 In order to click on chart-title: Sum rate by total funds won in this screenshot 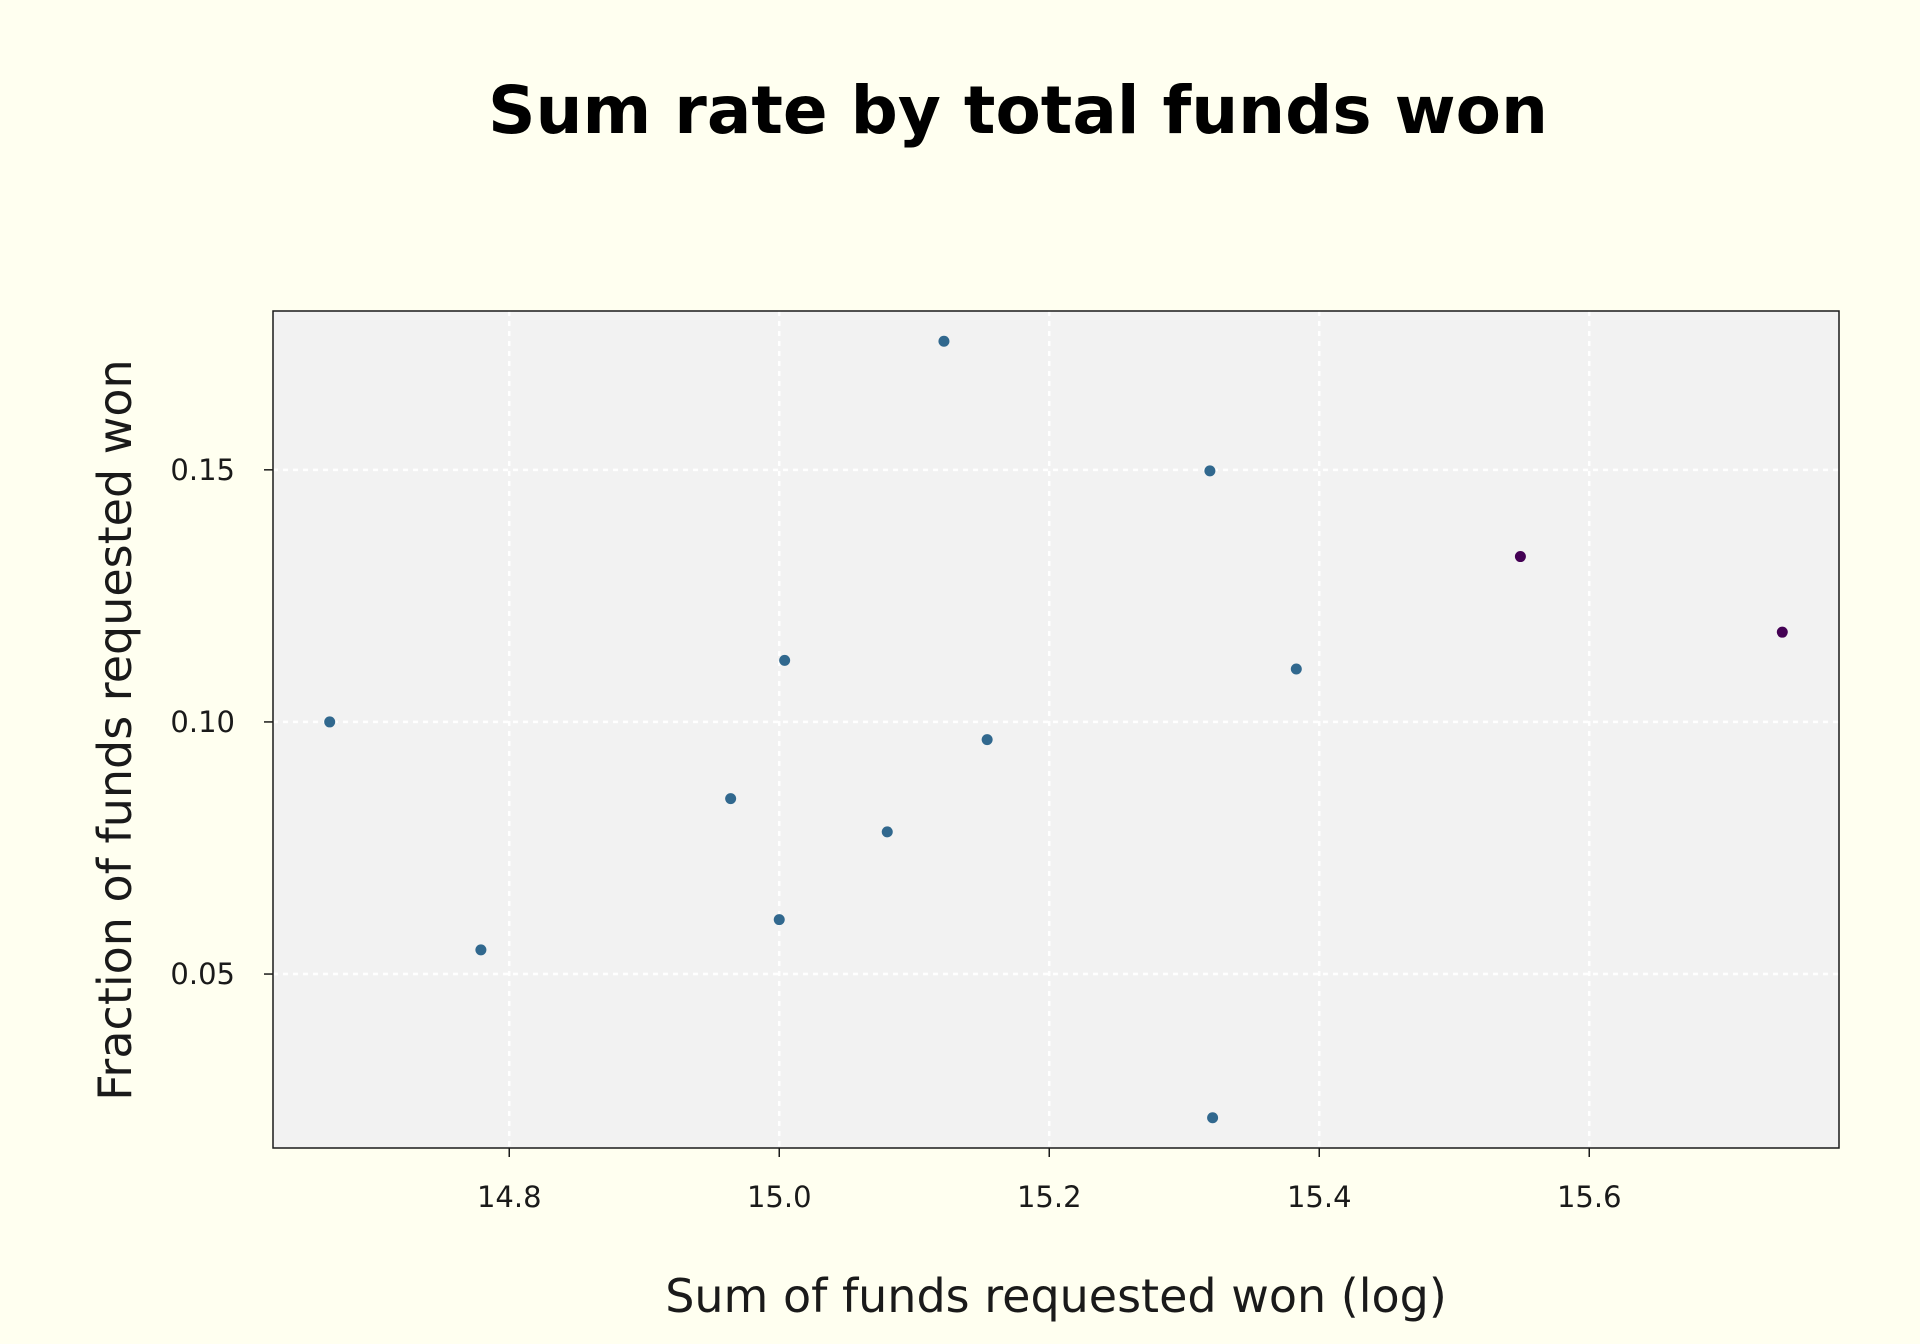, I will do `click(1018, 110)`.